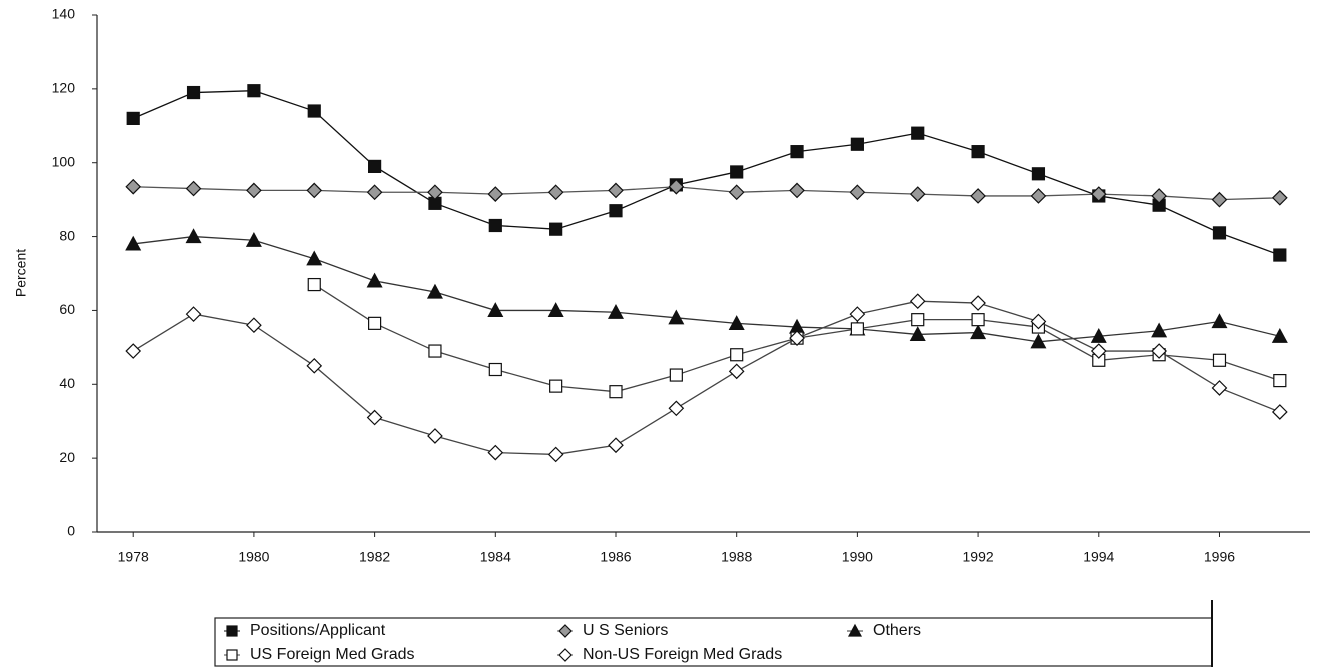 The width and height of the screenshot is (1325, 667). Describe the element at coordinates (495, 557) in the screenshot. I see `x-tick-label: 1984` at that location.